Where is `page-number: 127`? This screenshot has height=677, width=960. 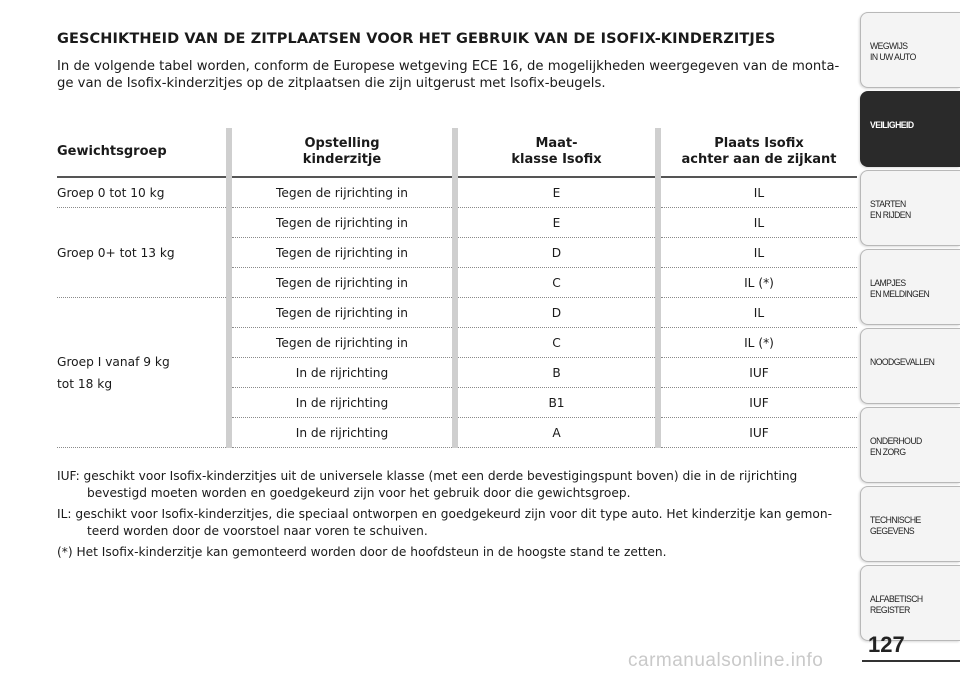 page-number: 127 is located at coordinates (886, 644).